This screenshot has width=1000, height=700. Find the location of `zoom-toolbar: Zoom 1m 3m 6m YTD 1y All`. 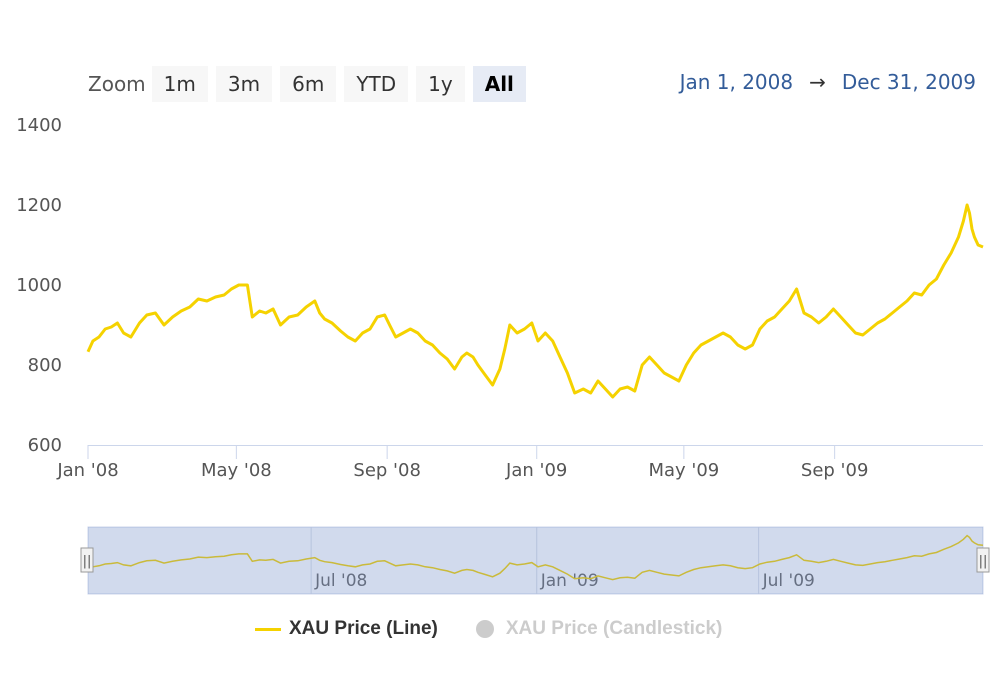

zoom-toolbar: Zoom 1m 3m 6m YTD 1y All is located at coordinates (311, 84).